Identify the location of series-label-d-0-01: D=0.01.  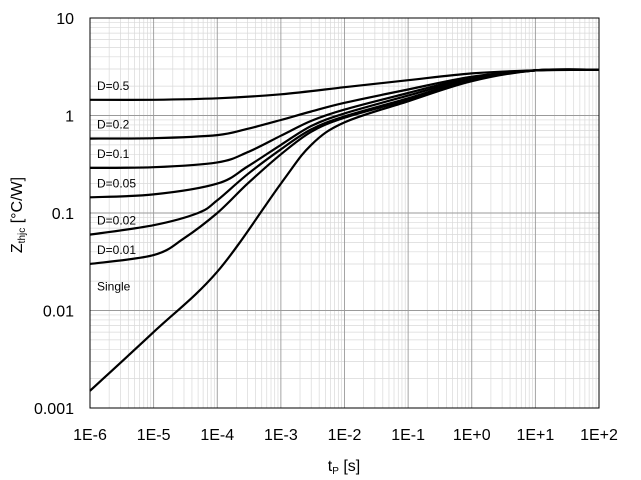
(116, 250).